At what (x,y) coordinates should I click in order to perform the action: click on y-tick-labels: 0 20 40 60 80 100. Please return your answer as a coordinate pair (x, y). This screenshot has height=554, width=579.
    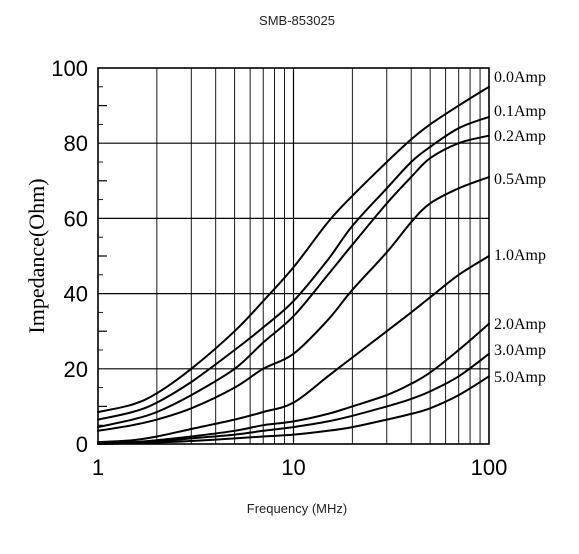
    Looking at the image, I should click on (69, 256).